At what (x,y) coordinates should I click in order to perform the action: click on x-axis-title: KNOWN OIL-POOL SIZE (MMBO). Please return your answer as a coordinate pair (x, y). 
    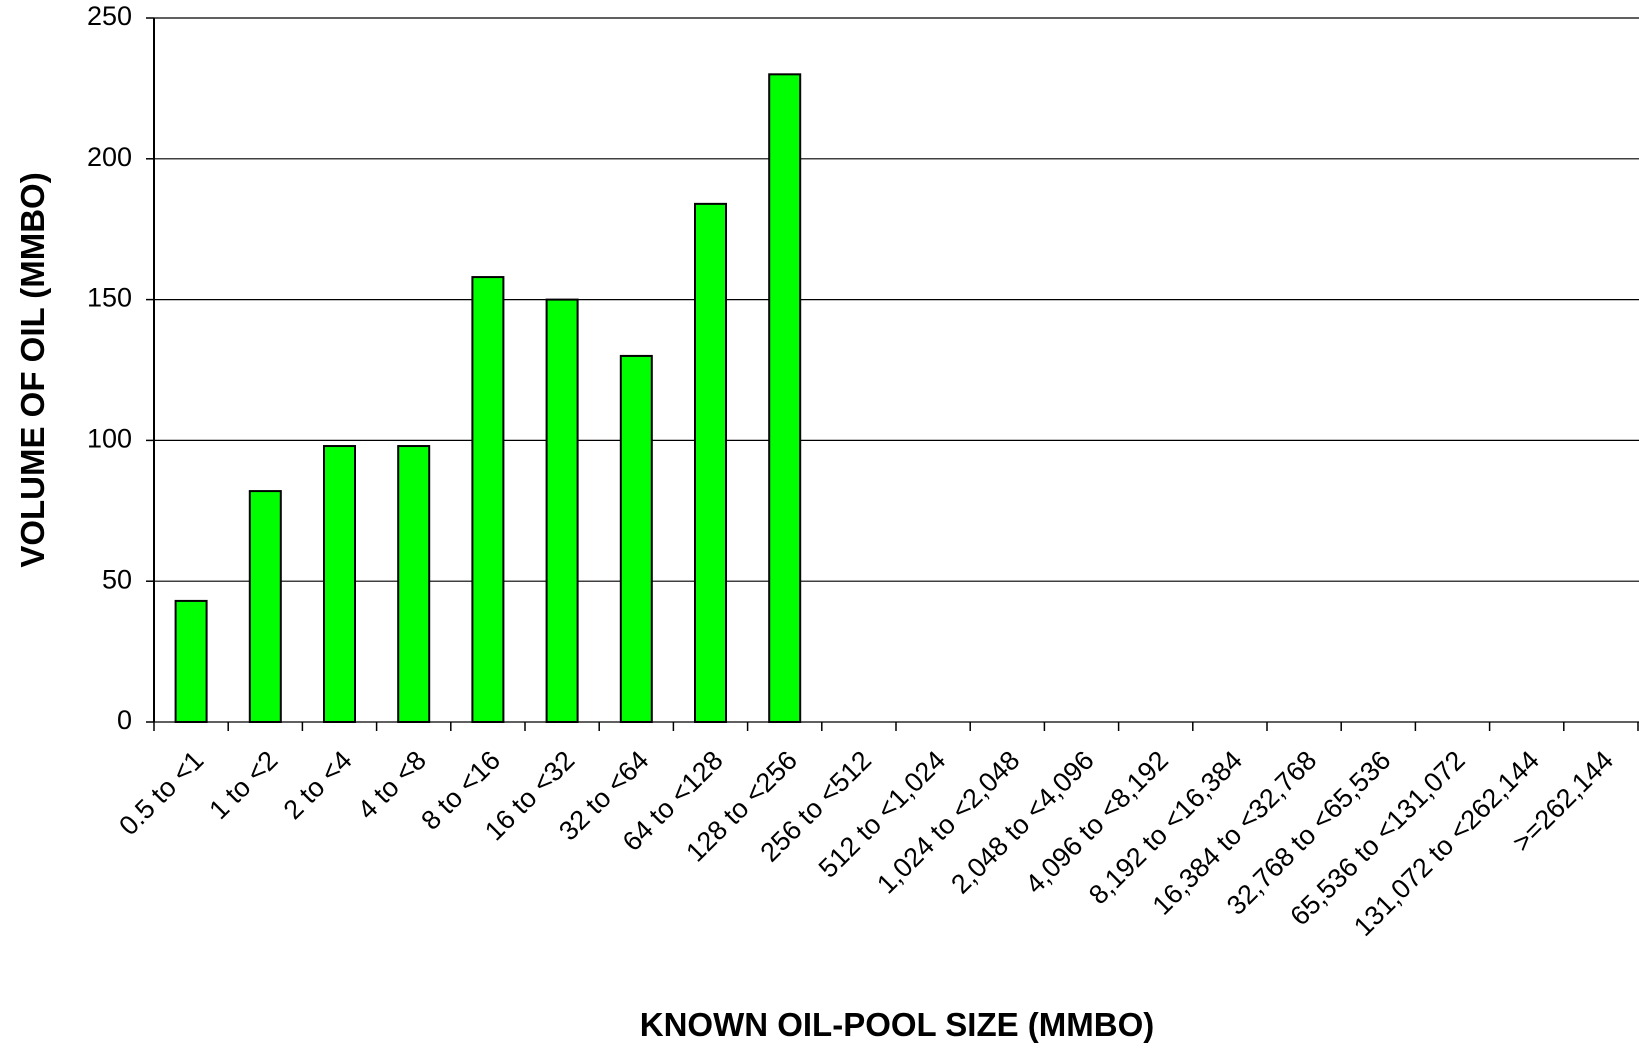
    Looking at the image, I should click on (897, 1024).